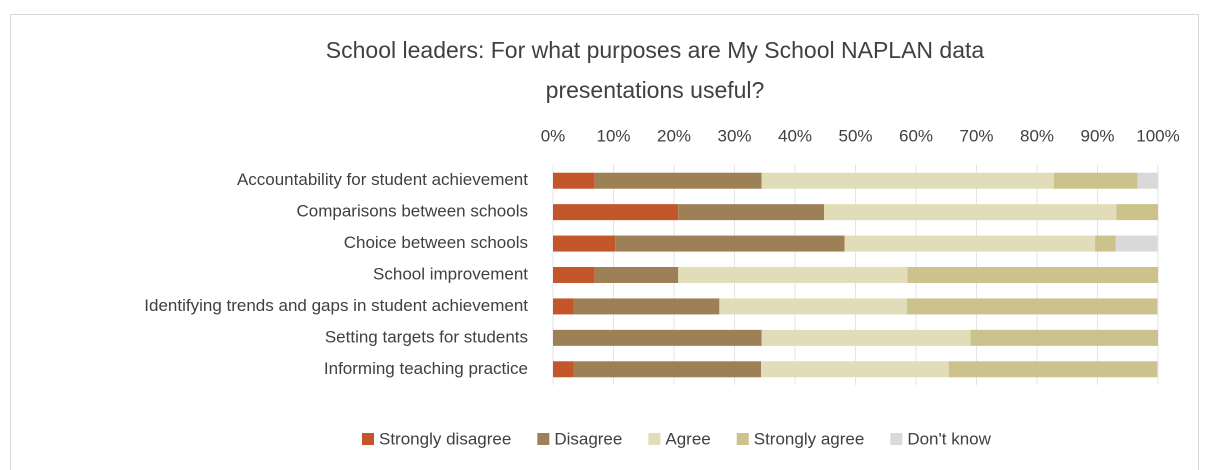 The width and height of the screenshot is (1208, 470). Describe the element at coordinates (412, 211) in the screenshot. I see `y-tick-label: Comparisons between schools` at that location.